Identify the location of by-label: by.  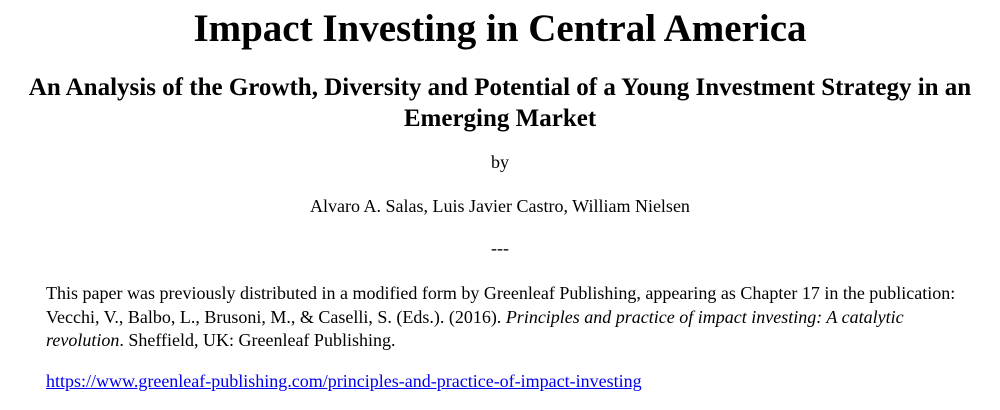
(500, 162).